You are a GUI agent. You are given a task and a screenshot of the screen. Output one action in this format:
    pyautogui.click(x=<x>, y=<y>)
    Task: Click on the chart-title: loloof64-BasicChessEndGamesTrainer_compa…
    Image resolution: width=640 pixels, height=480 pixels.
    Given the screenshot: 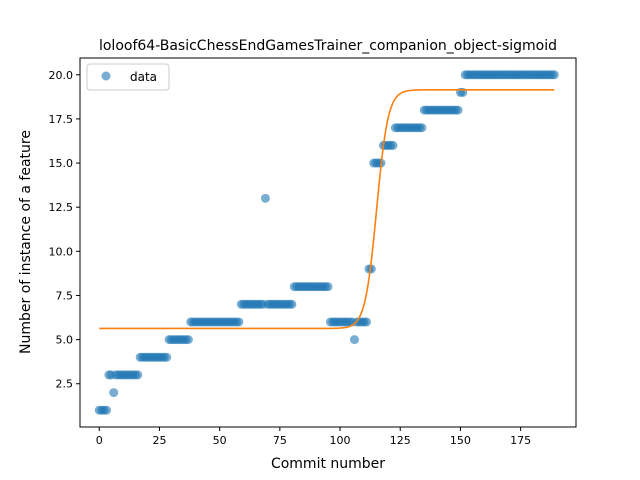 What is the action you would take?
    pyautogui.click(x=328, y=46)
    